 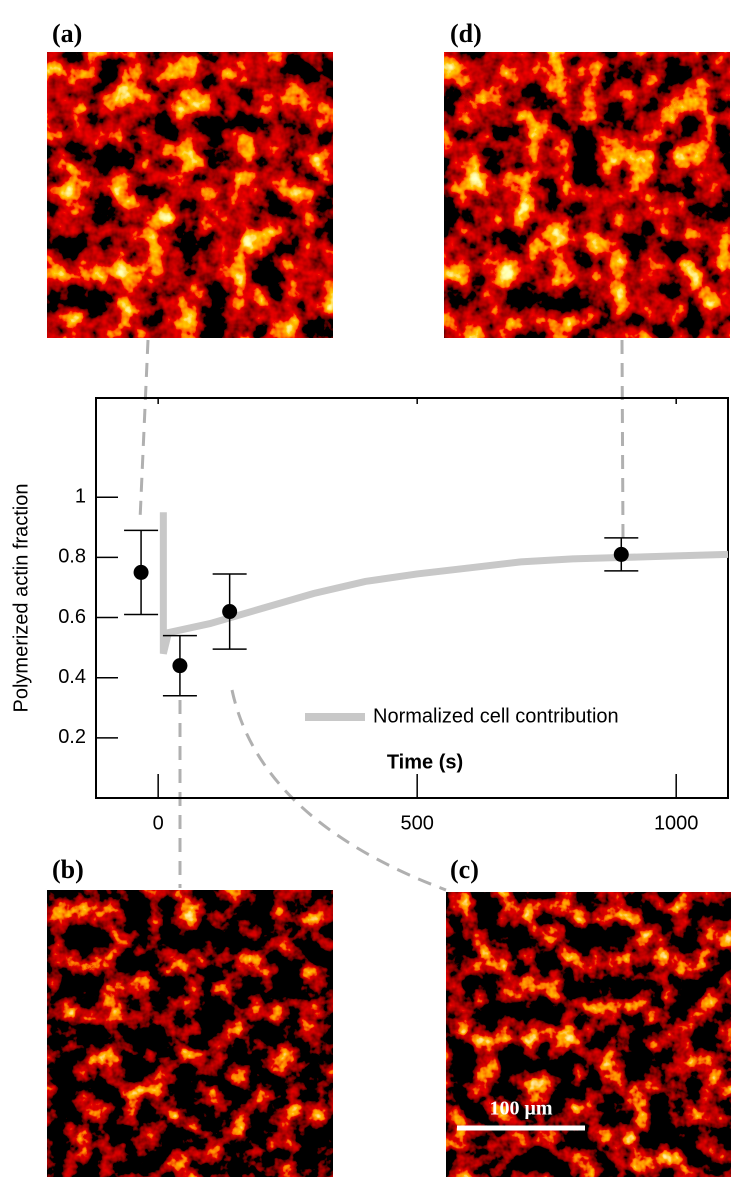 I want to click on x-axis-label: Time (s), so click(x=425, y=762).